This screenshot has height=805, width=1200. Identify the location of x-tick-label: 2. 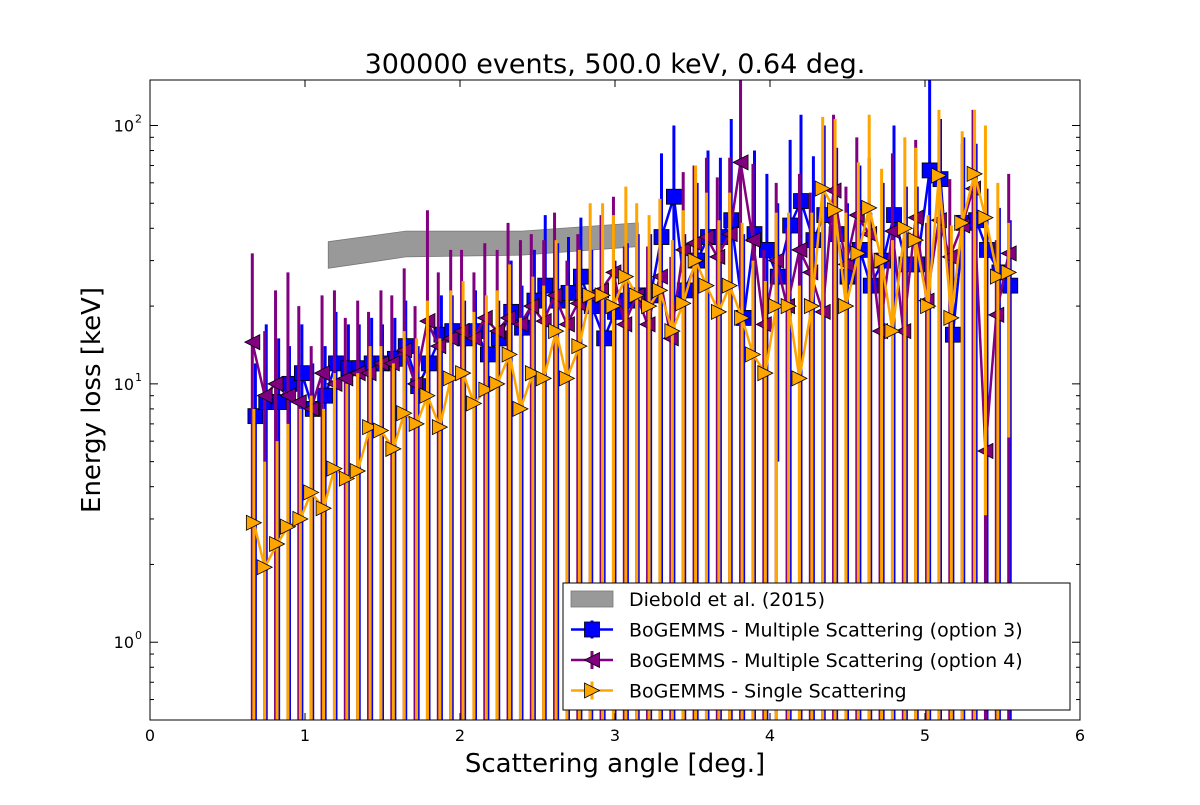
(460, 735).